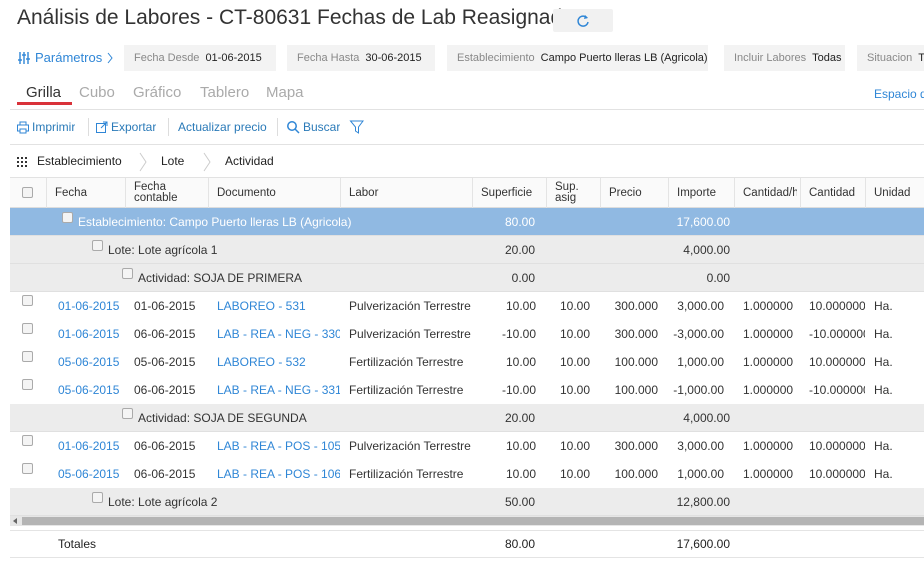 The image size is (924, 573). What do you see at coordinates (222, 127) in the screenshot?
I see `toolbar-button: Actualizar precio` at bounding box center [222, 127].